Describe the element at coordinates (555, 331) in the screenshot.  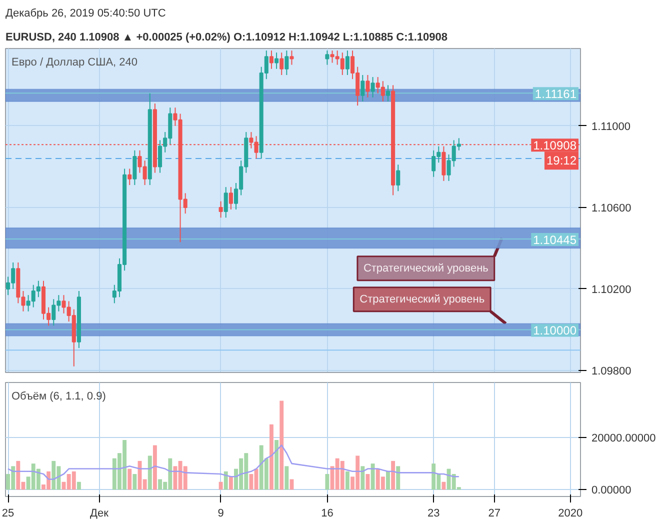
I see `ref-line-label: 1.10000` at that location.